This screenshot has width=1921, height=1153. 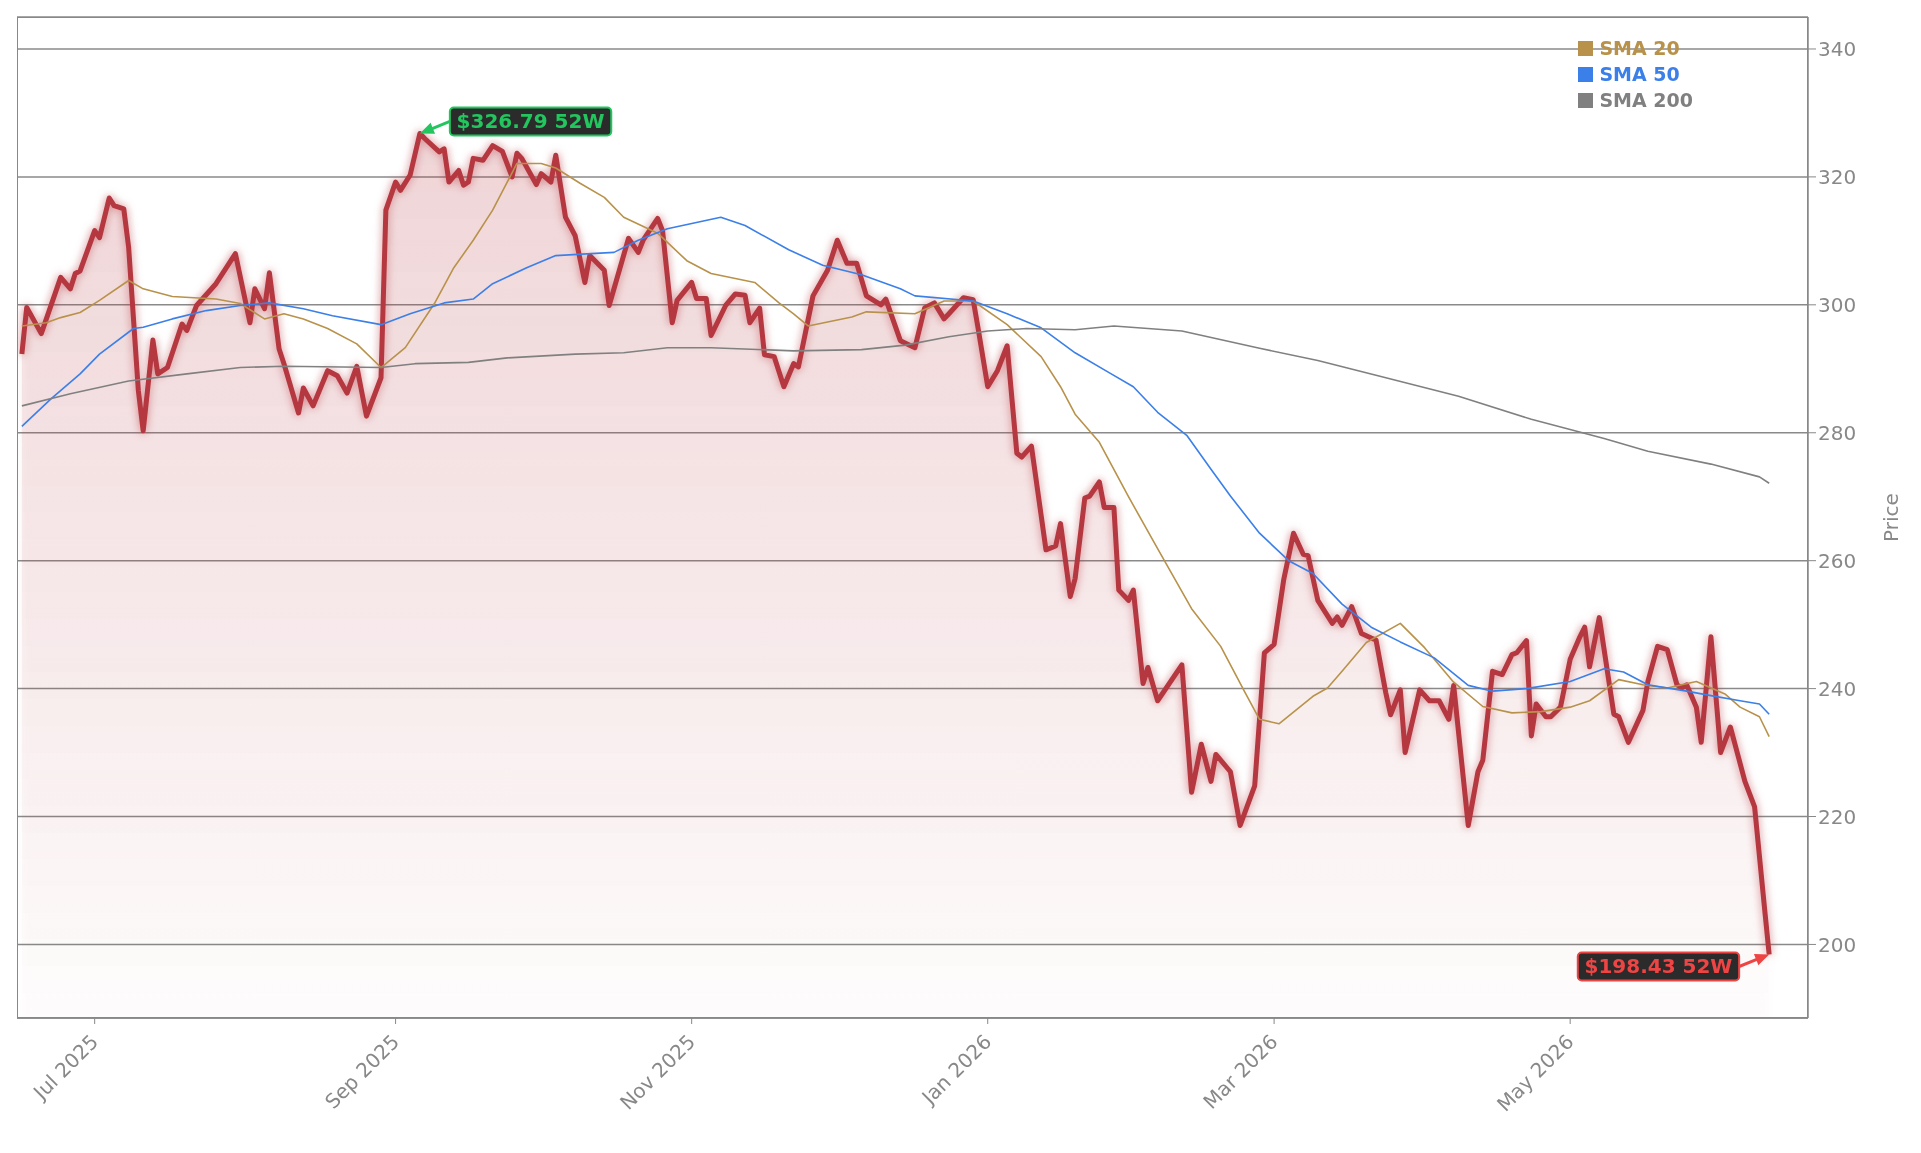 I want to click on legend-label: SMA 20, so click(x=1639, y=48).